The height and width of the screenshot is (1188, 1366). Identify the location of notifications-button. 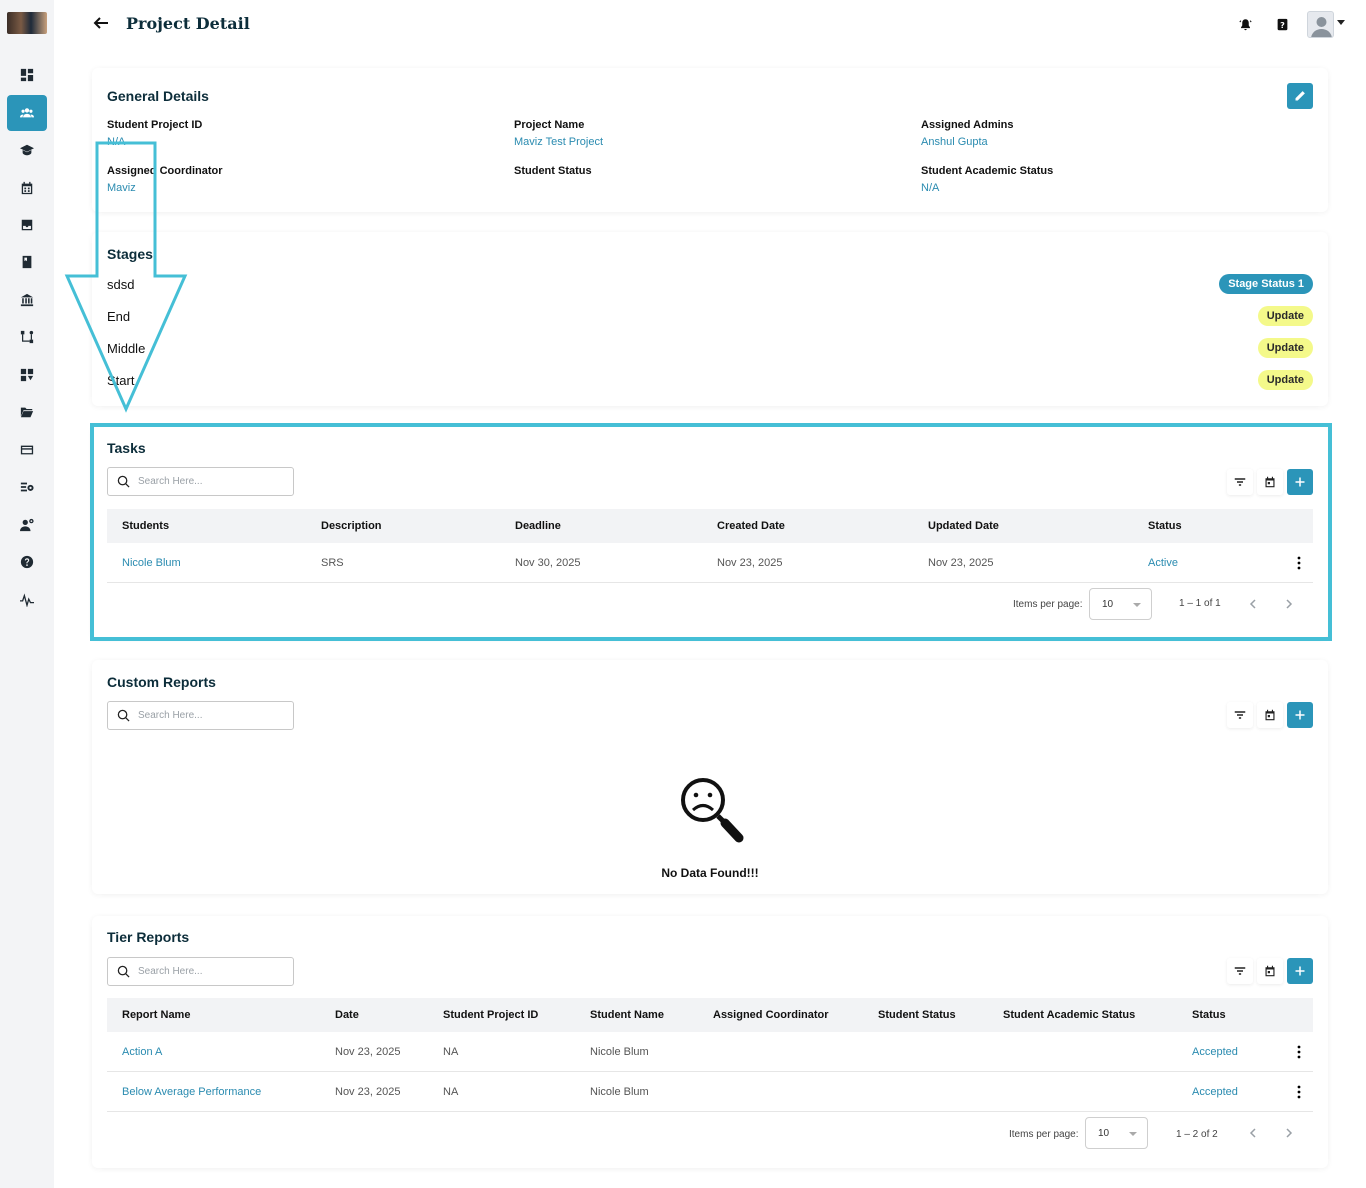
(1245, 24).